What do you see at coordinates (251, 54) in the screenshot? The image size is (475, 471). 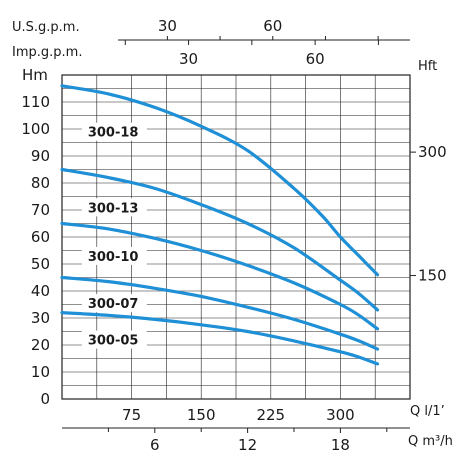 I see `top-axis-2-ticks: 30 60` at bounding box center [251, 54].